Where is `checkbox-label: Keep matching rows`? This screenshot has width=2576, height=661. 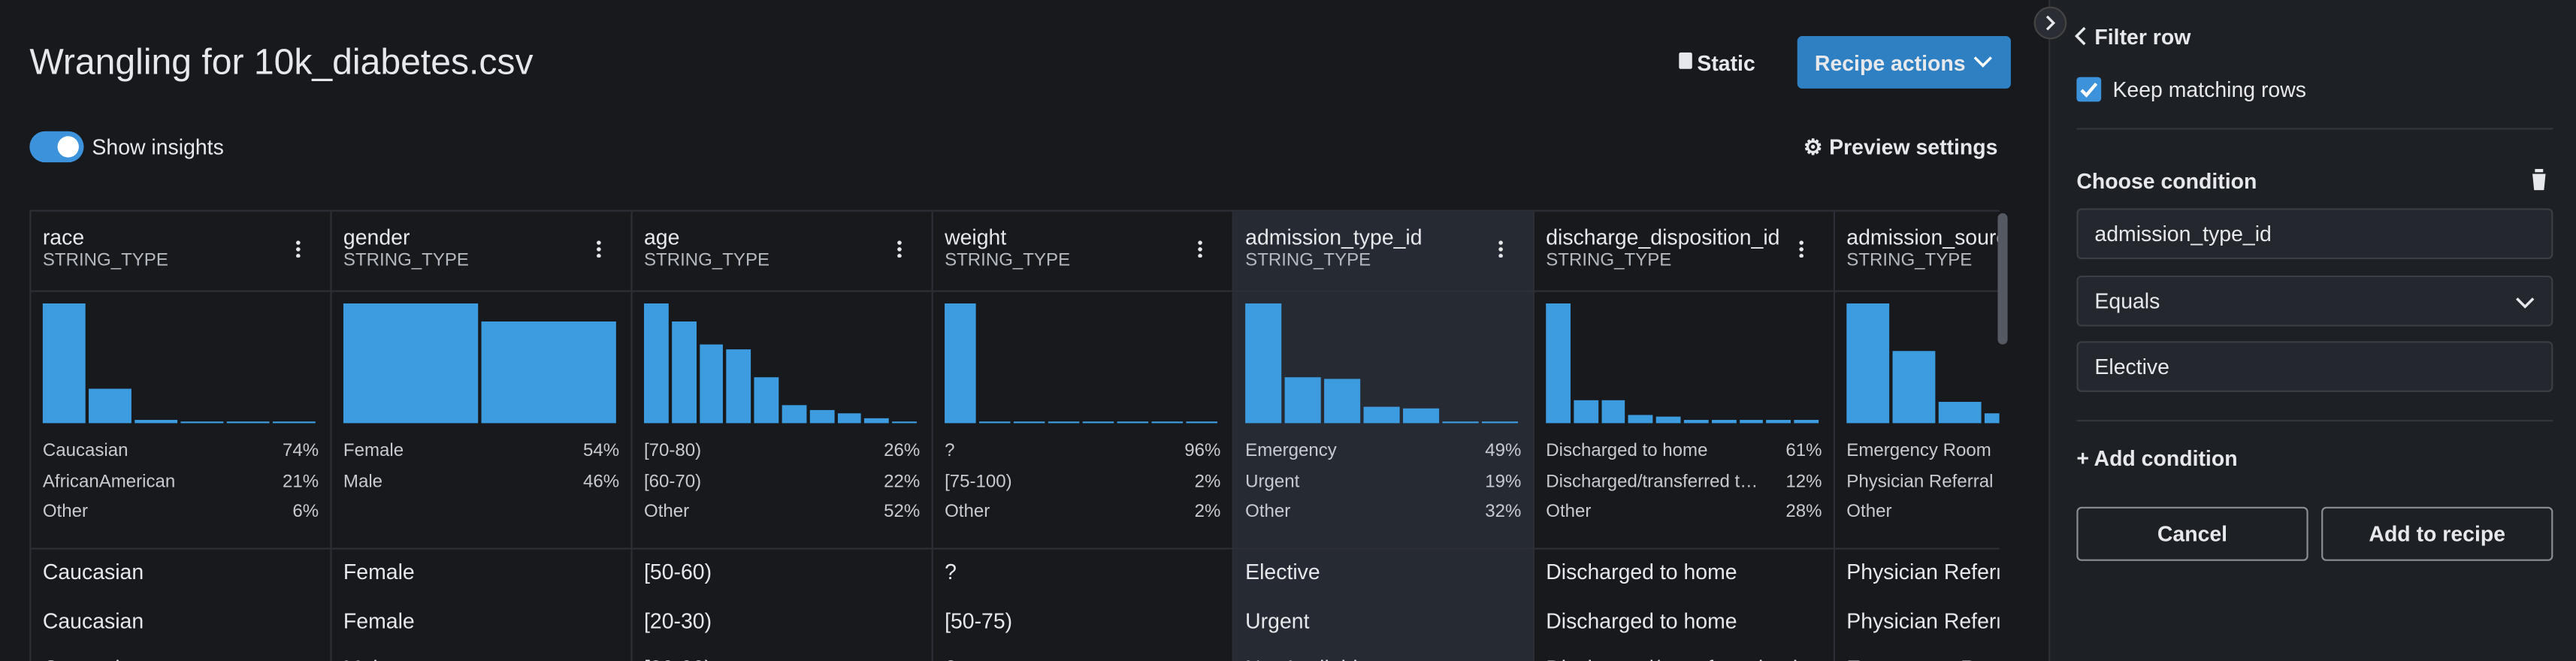
checkbox-label: Keep matching rows is located at coordinates (2209, 89).